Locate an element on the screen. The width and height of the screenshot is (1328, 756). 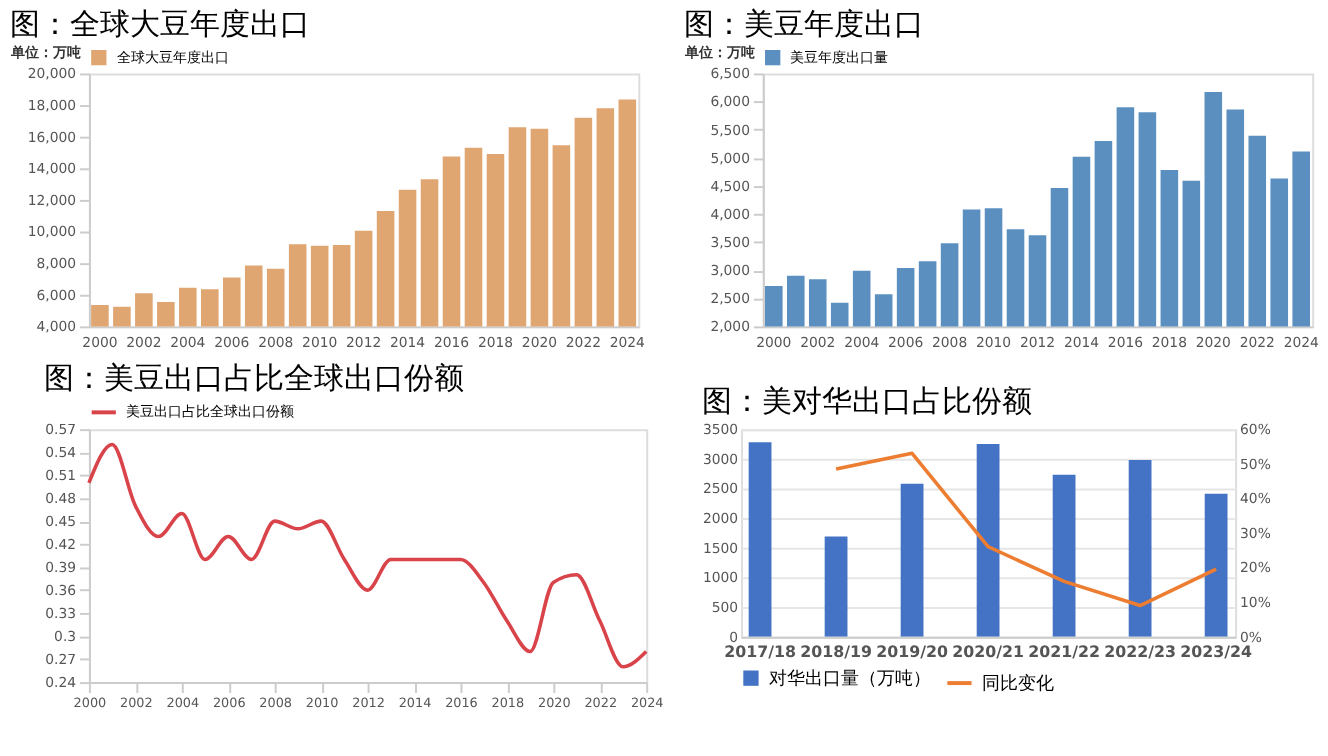
x-tick-label: 2019/20 is located at coordinates (912, 652).